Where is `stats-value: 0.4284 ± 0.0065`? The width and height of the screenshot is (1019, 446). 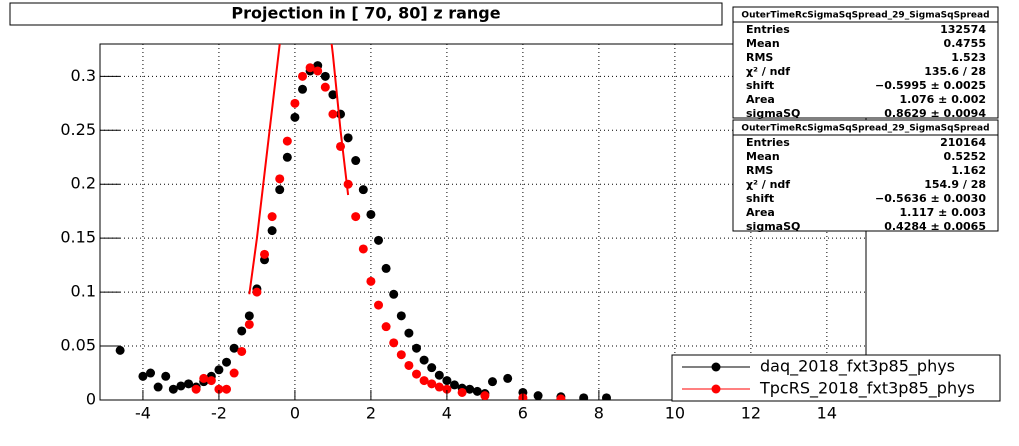 stats-value: 0.4284 ± 0.0065 is located at coordinates (935, 226).